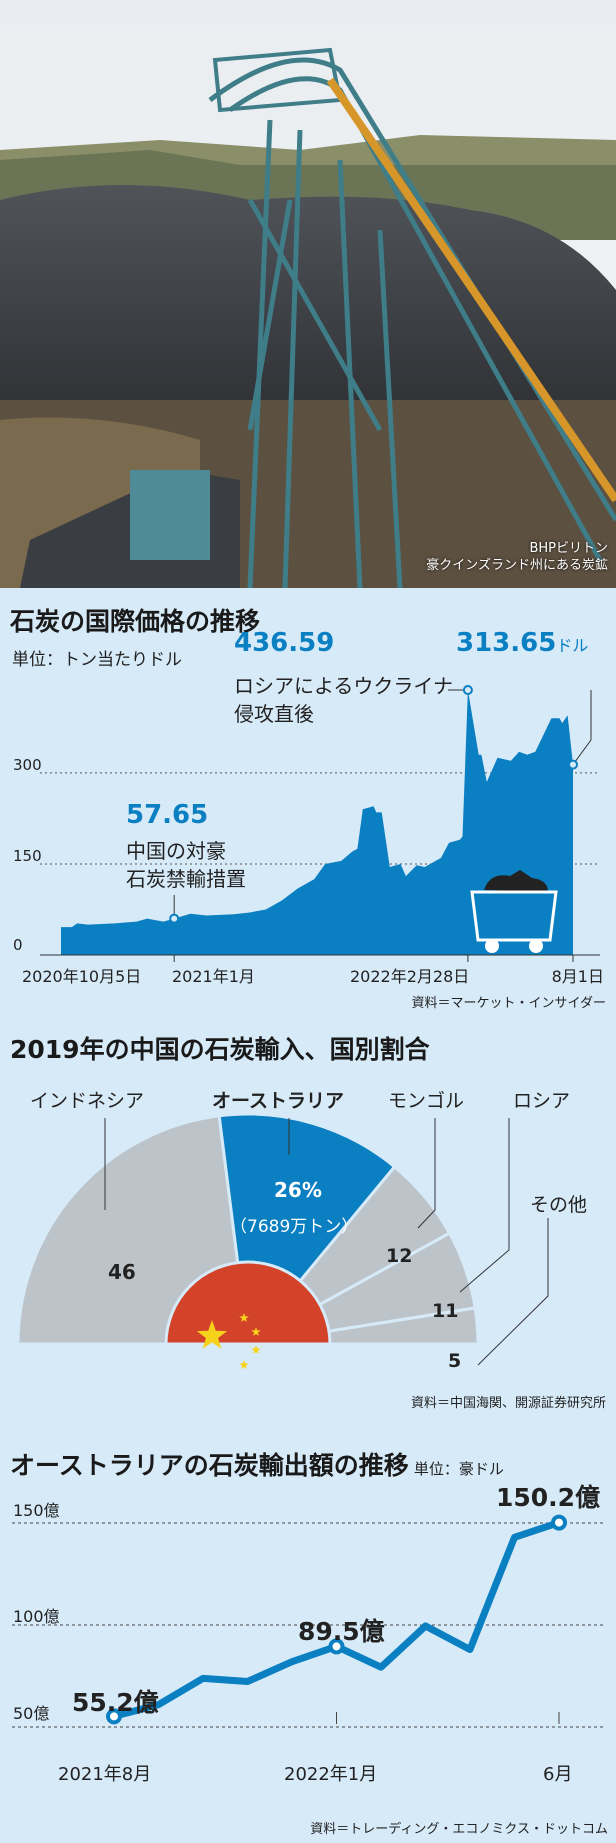 This screenshot has width=616, height=1843. What do you see at coordinates (82, 976) in the screenshot?
I see `xtick-label: 2020年10月5日` at bounding box center [82, 976].